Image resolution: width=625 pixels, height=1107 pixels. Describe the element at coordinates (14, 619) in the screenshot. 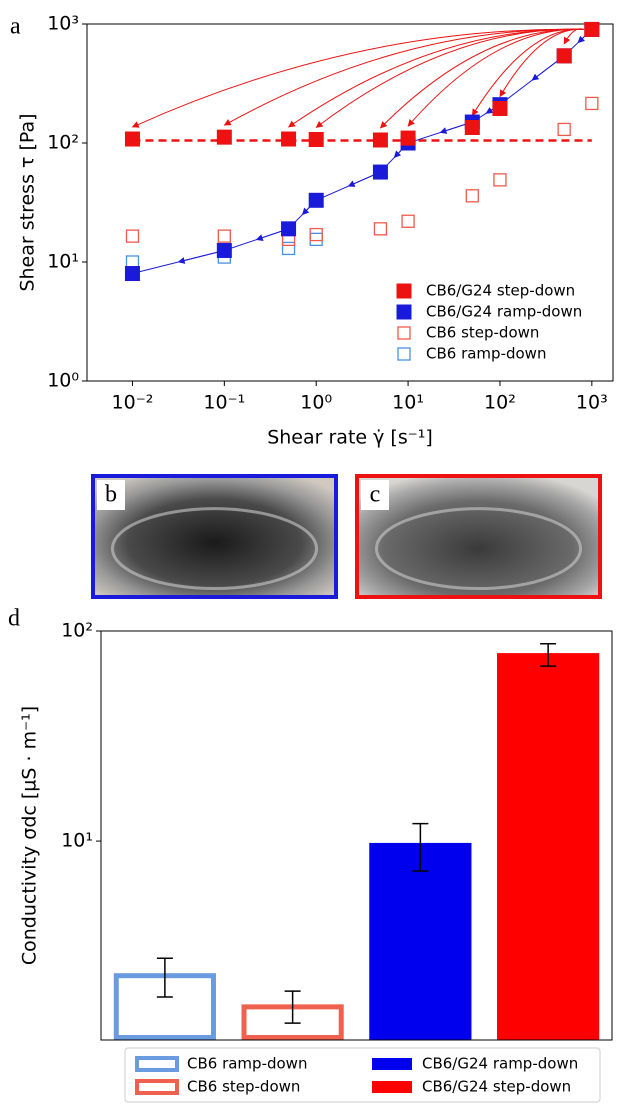

I see `panel-label: d` at that location.